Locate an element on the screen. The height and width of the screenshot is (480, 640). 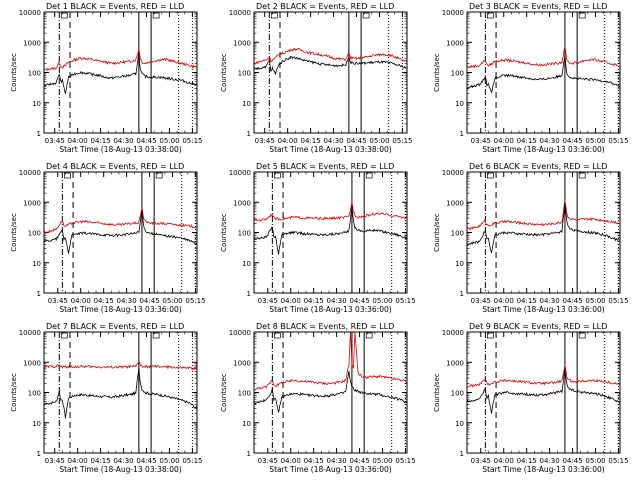
chart-title: Det 6 BLACK = Events, RED = LLD is located at coordinates (538, 166).